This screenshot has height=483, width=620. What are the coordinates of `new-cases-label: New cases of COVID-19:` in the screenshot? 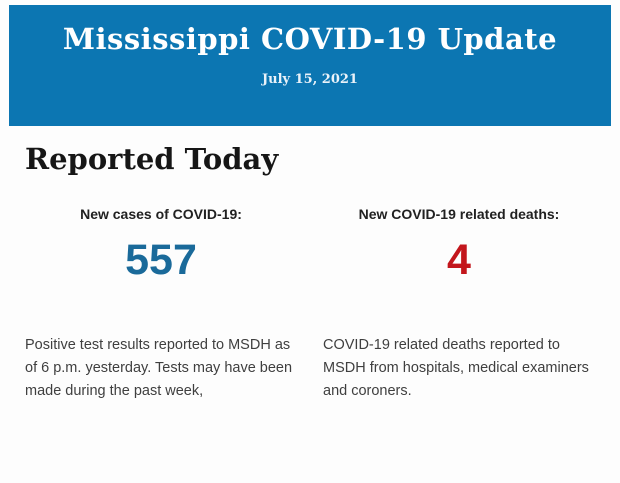 It's located at (161, 214).